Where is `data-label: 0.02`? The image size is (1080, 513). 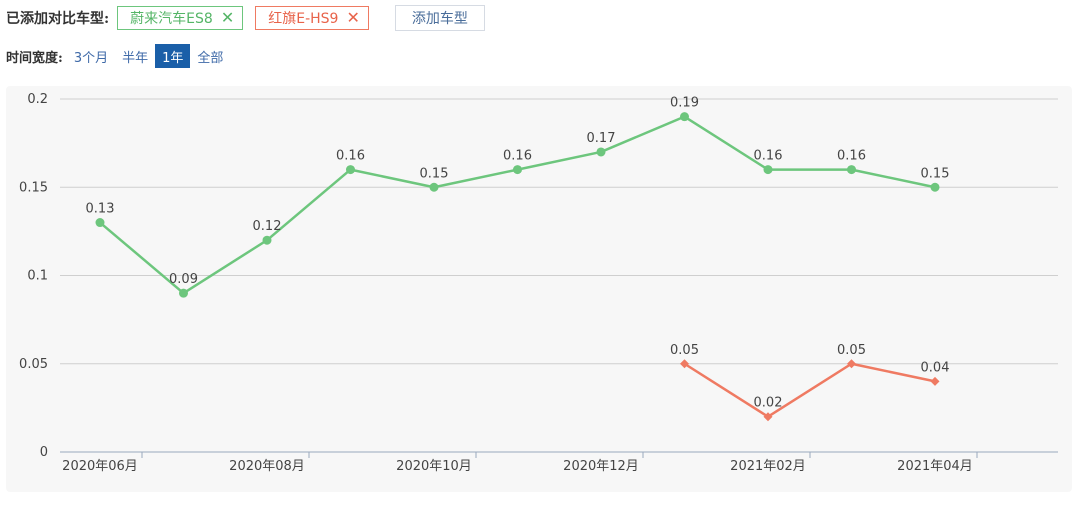 data-label: 0.02 is located at coordinates (768, 403).